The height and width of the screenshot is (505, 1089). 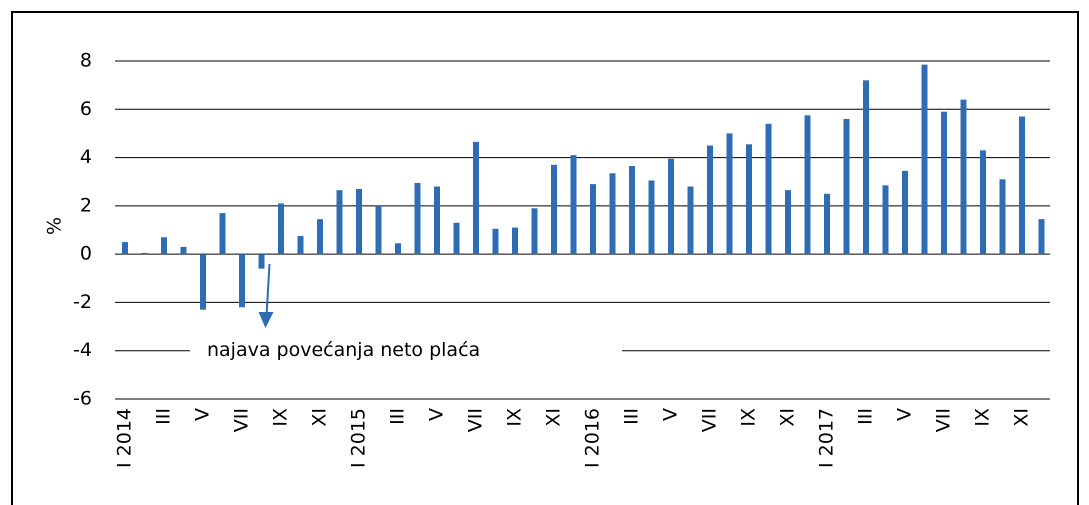 What do you see at coordinates (125, 438) in the screenshot?
I see `x-tick-label: I 2014` at bounding box center [125, 438].